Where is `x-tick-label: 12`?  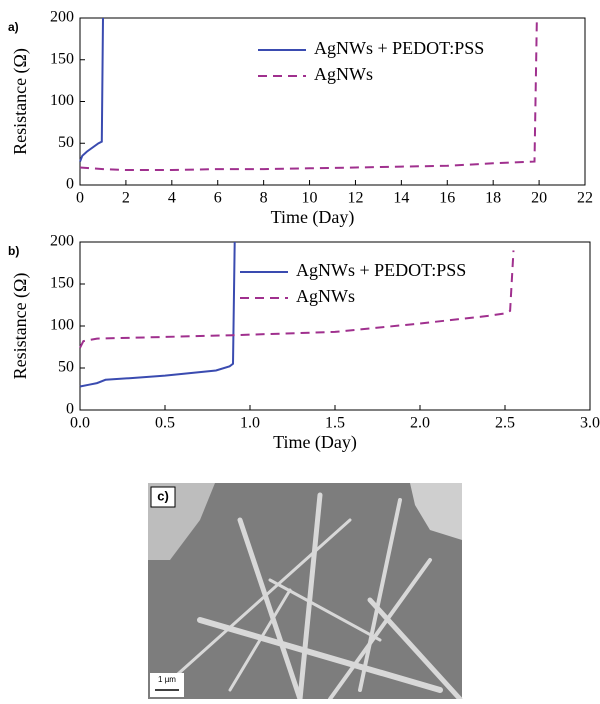
x-tick-label: 12 is located at coordinates (355, 198).